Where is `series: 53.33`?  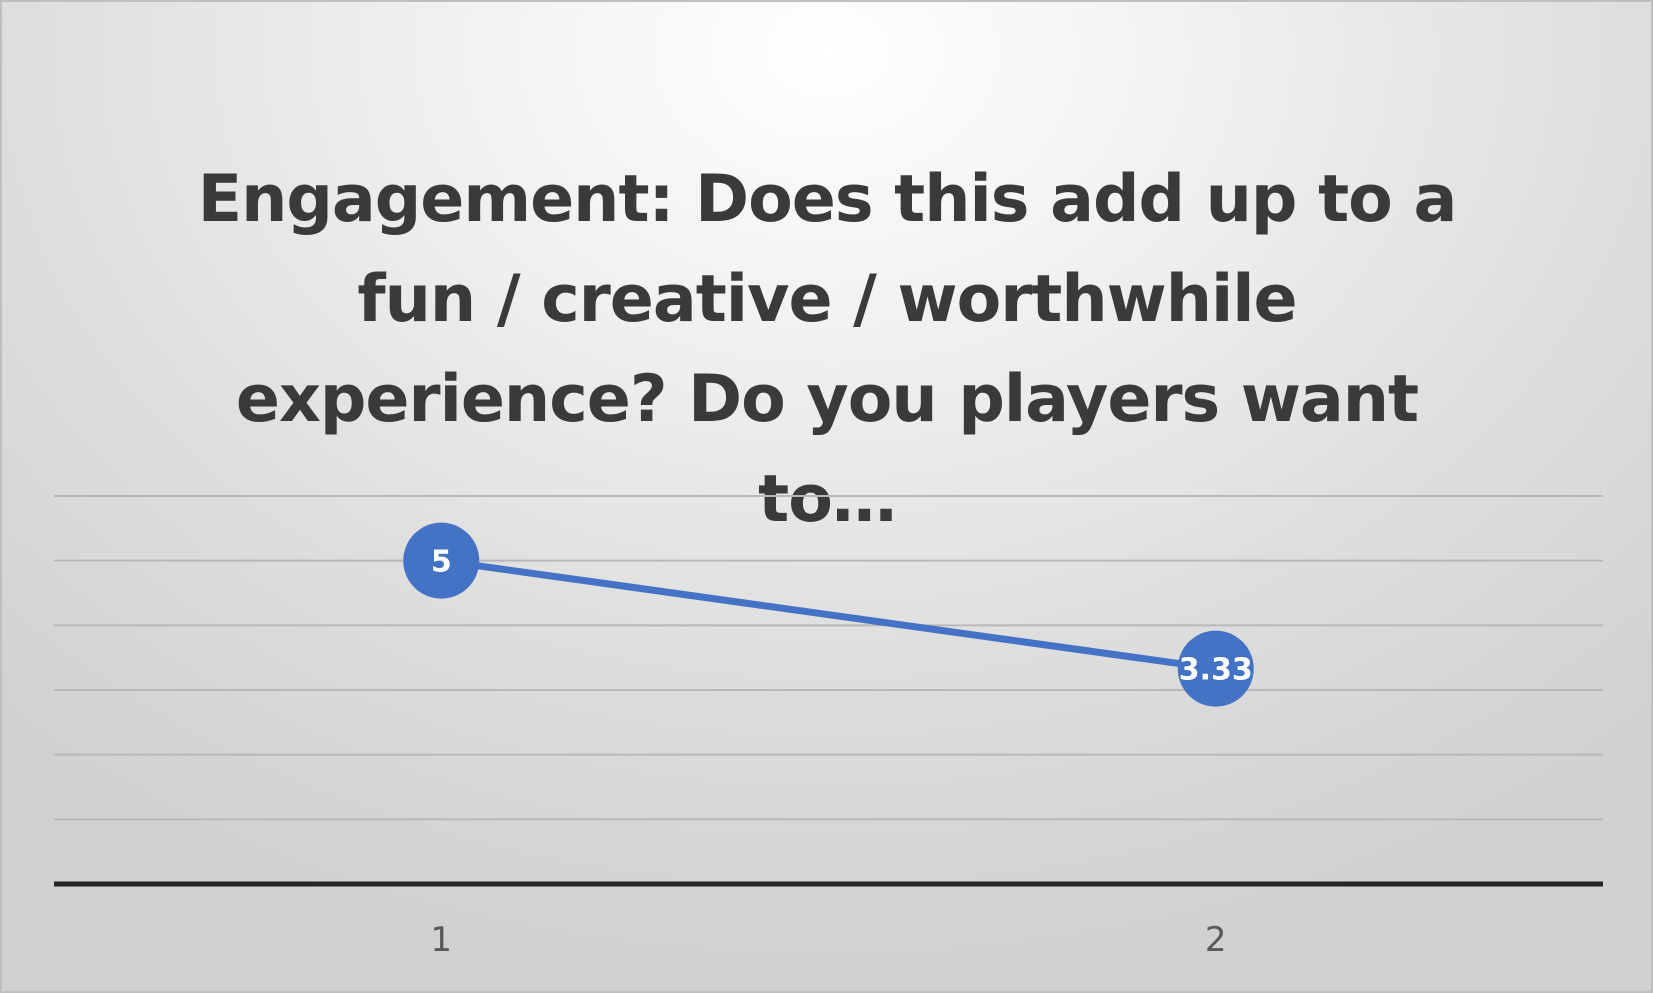 series: 53.33 is located at coordinates (828, 614).